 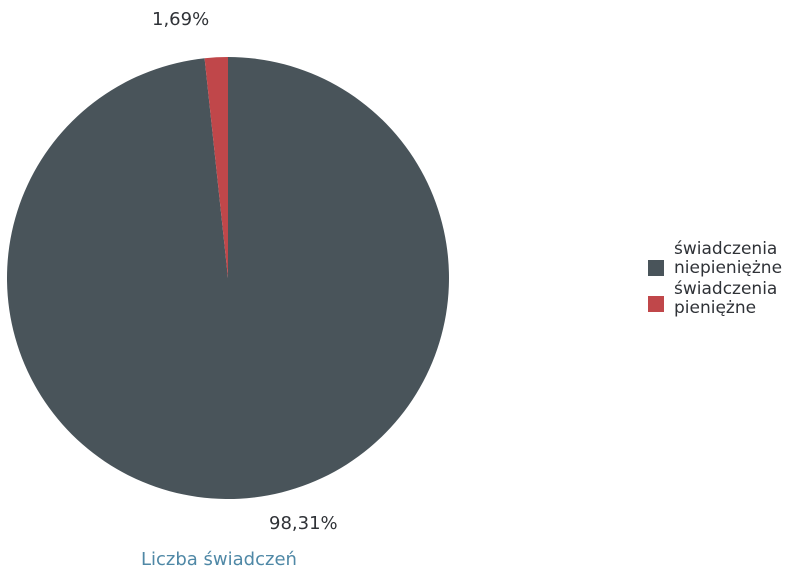 I want to click on data-label-noncash-benefits: 98,31%, so click(x=303, y=523).